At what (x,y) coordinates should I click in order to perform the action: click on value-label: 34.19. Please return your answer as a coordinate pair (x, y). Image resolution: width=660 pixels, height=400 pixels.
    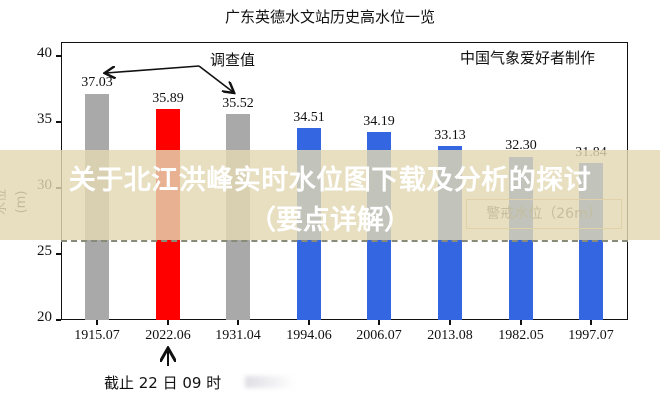
    Looking at the image, I should click on (379, 121).